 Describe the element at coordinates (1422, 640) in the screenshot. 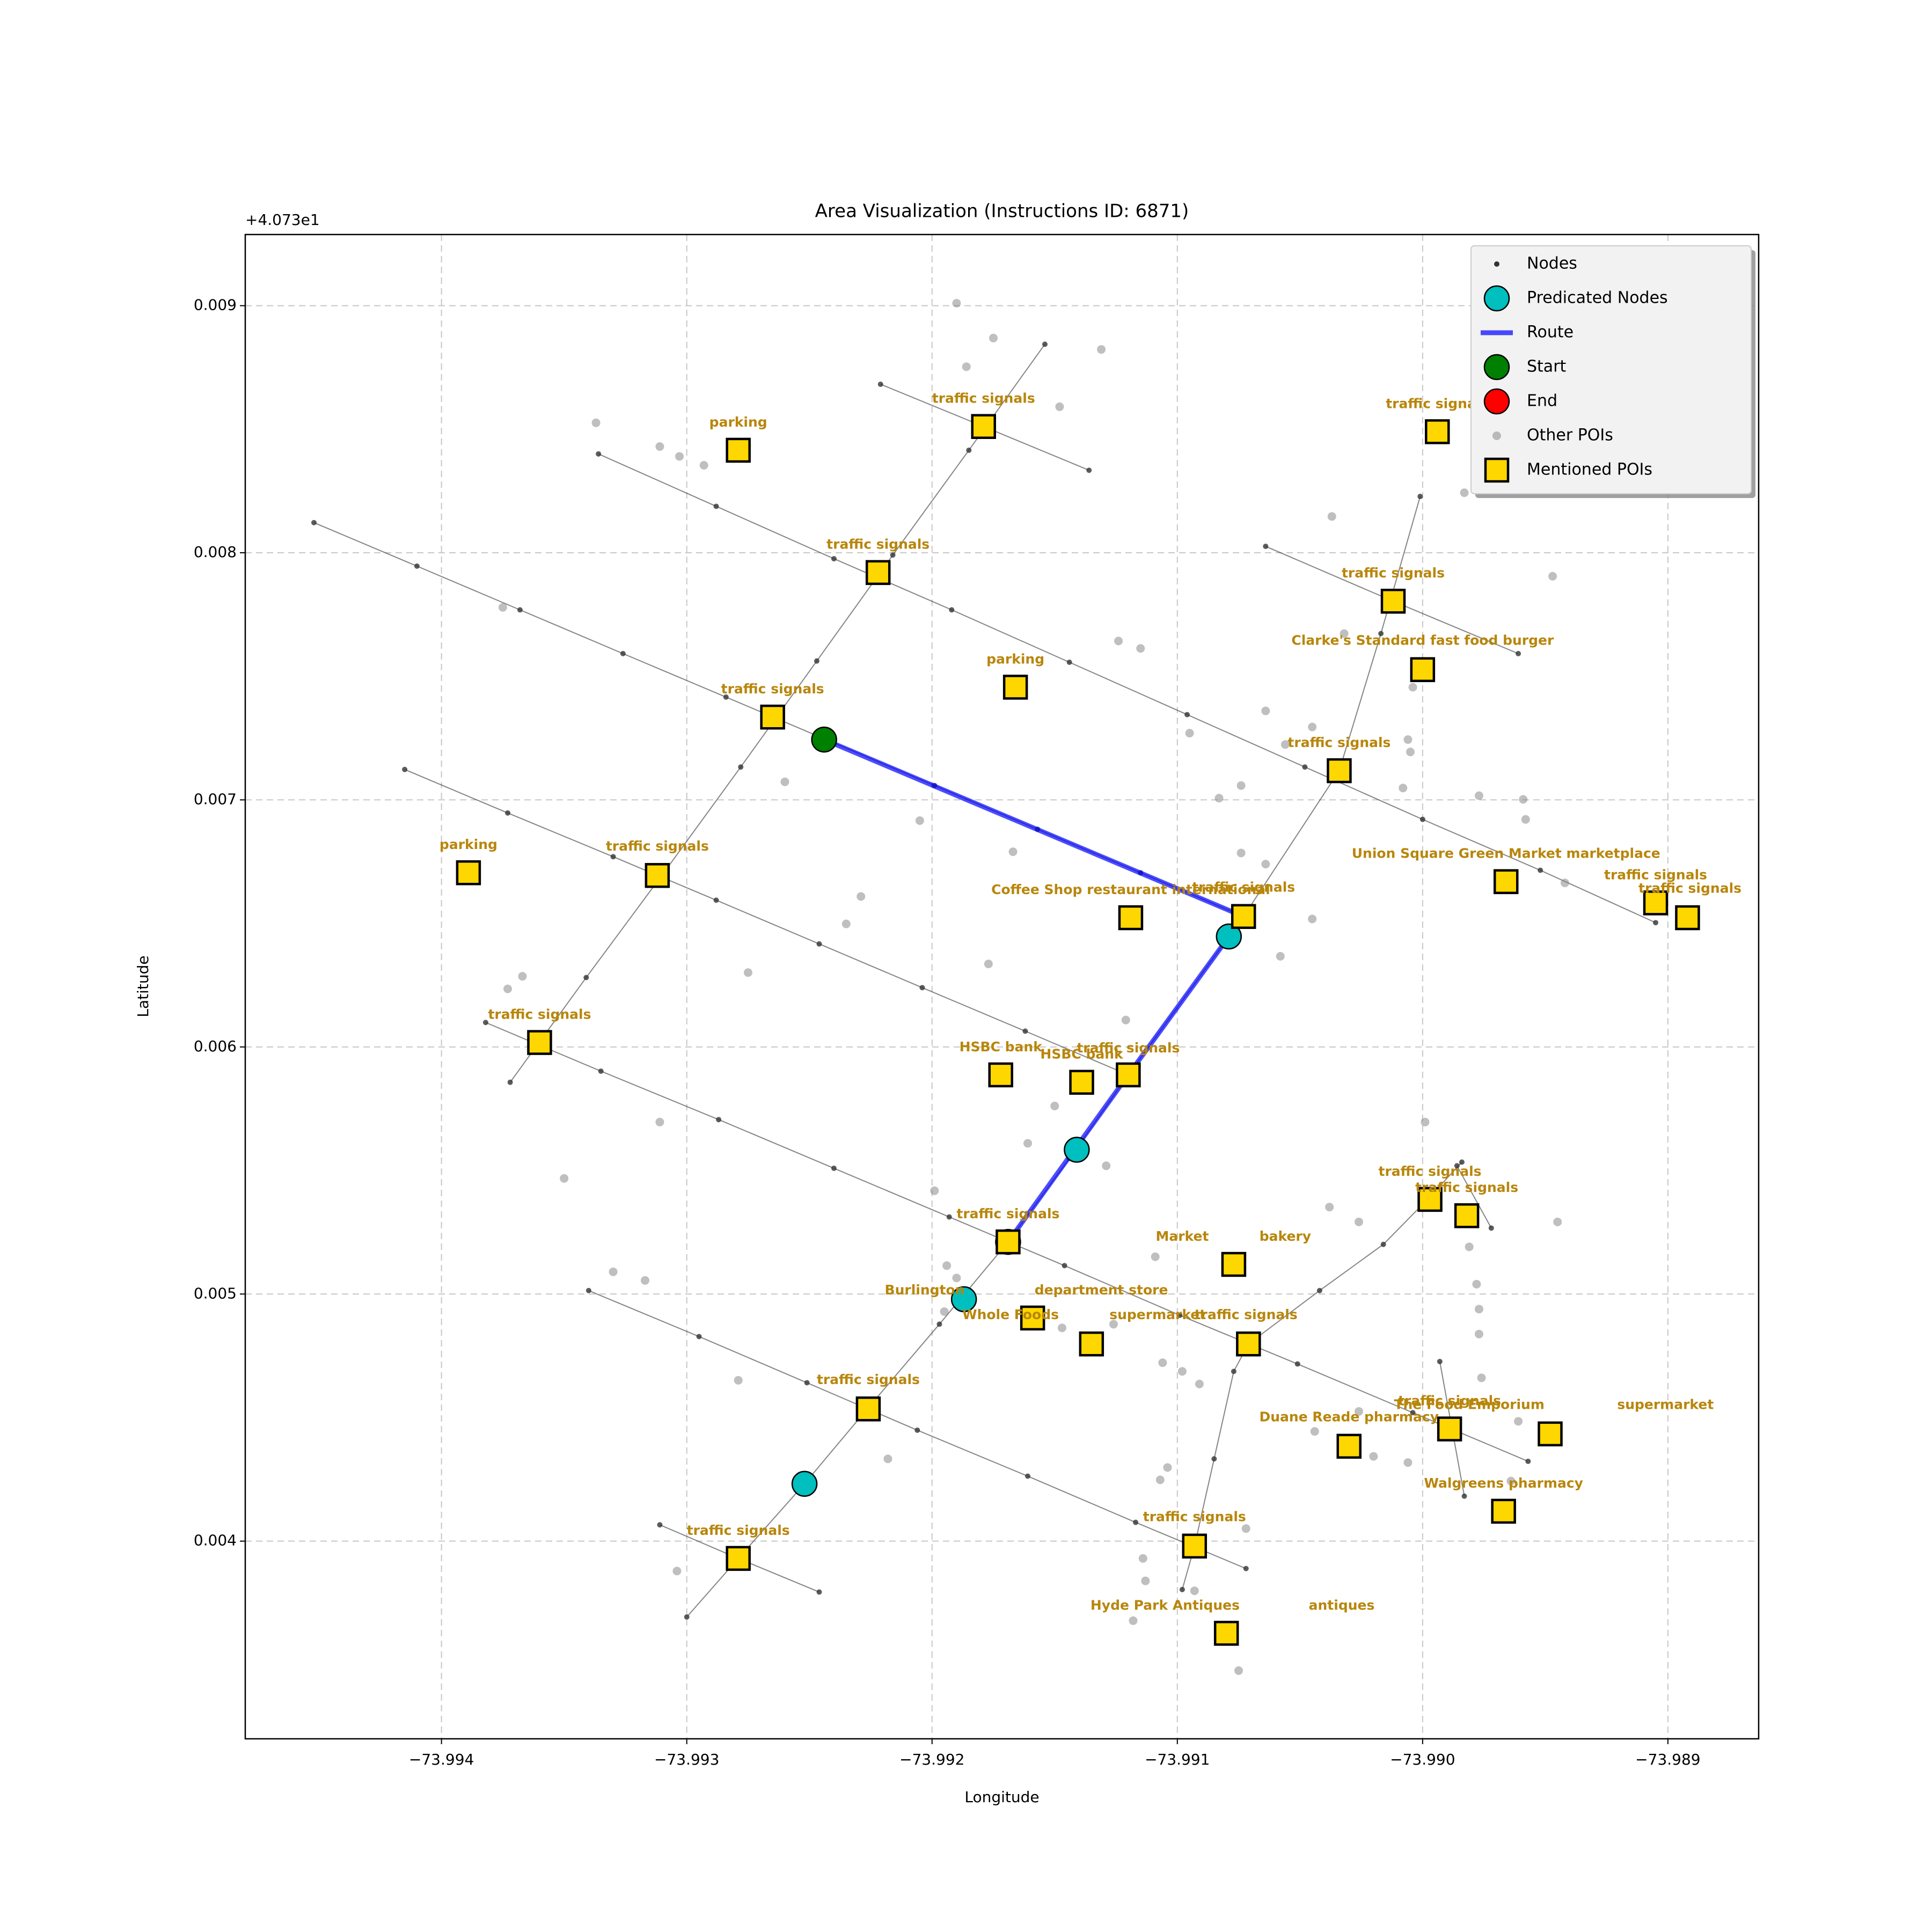

I see `annotation: Clarke's Standard fast food burger` at that location.